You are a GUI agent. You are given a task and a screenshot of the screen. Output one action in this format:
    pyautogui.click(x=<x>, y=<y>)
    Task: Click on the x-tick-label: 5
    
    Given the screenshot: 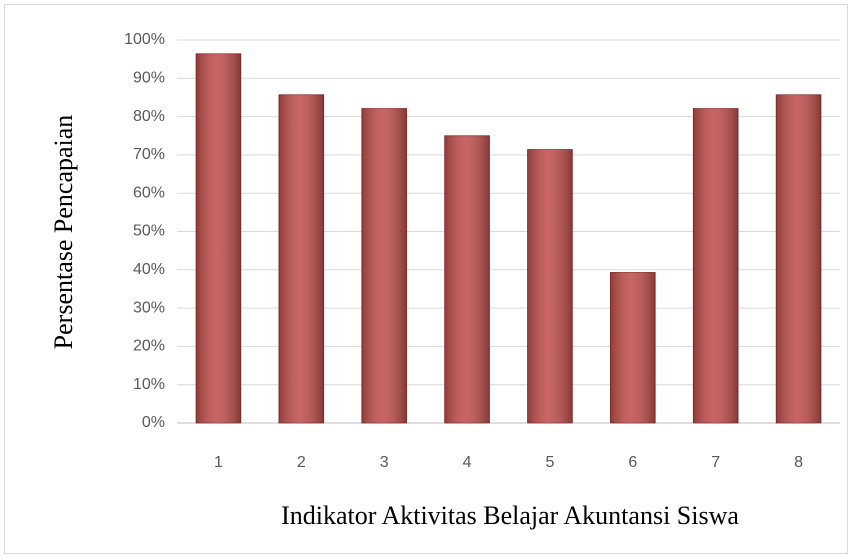 What is the action you would take?
    pyautogui.click(x=549, y=462)
    